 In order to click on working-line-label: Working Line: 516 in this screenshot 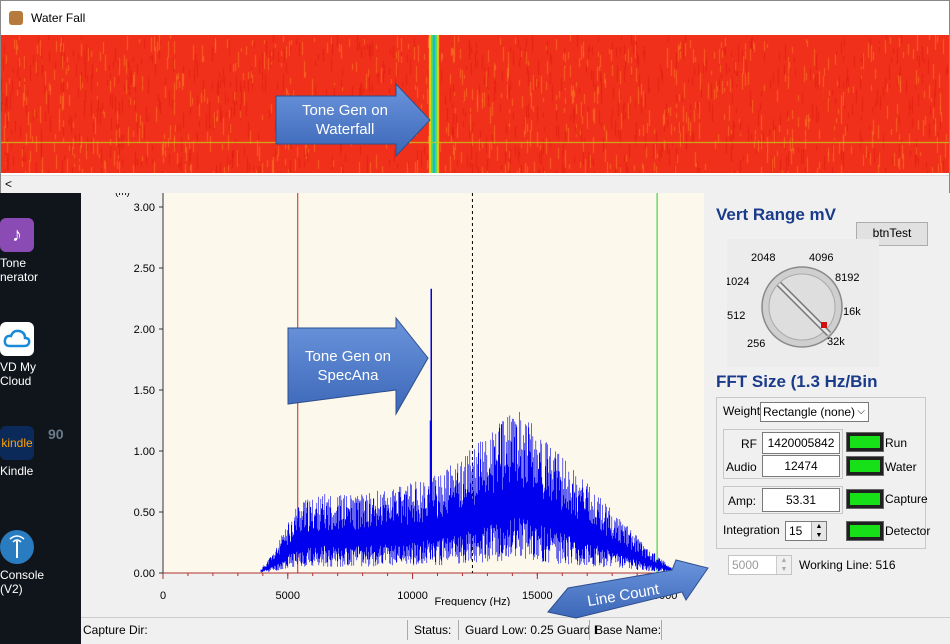, I will do `click(847, 565)`.